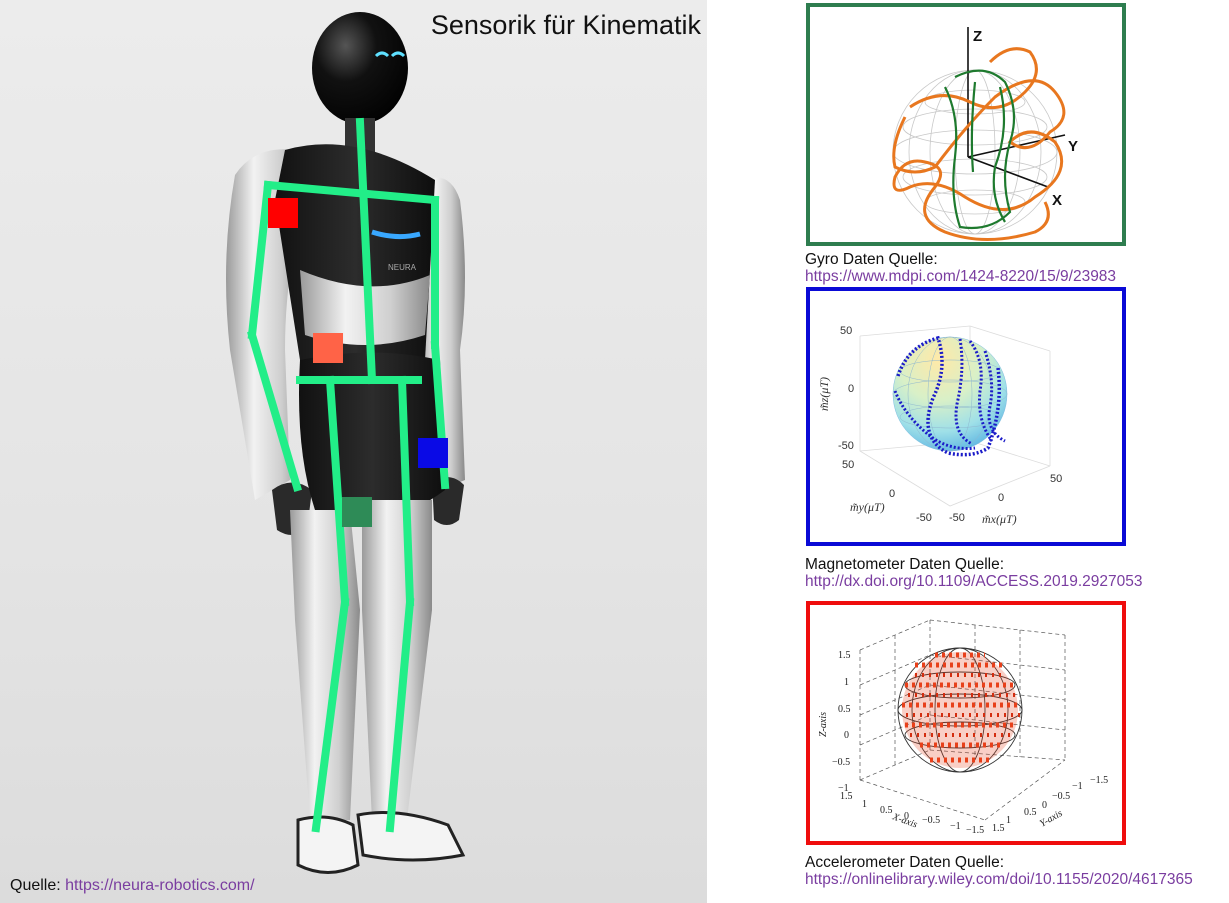 The image size is (1229, 903). I want to click on sensor-marker-shoulder, so click(283, 213).